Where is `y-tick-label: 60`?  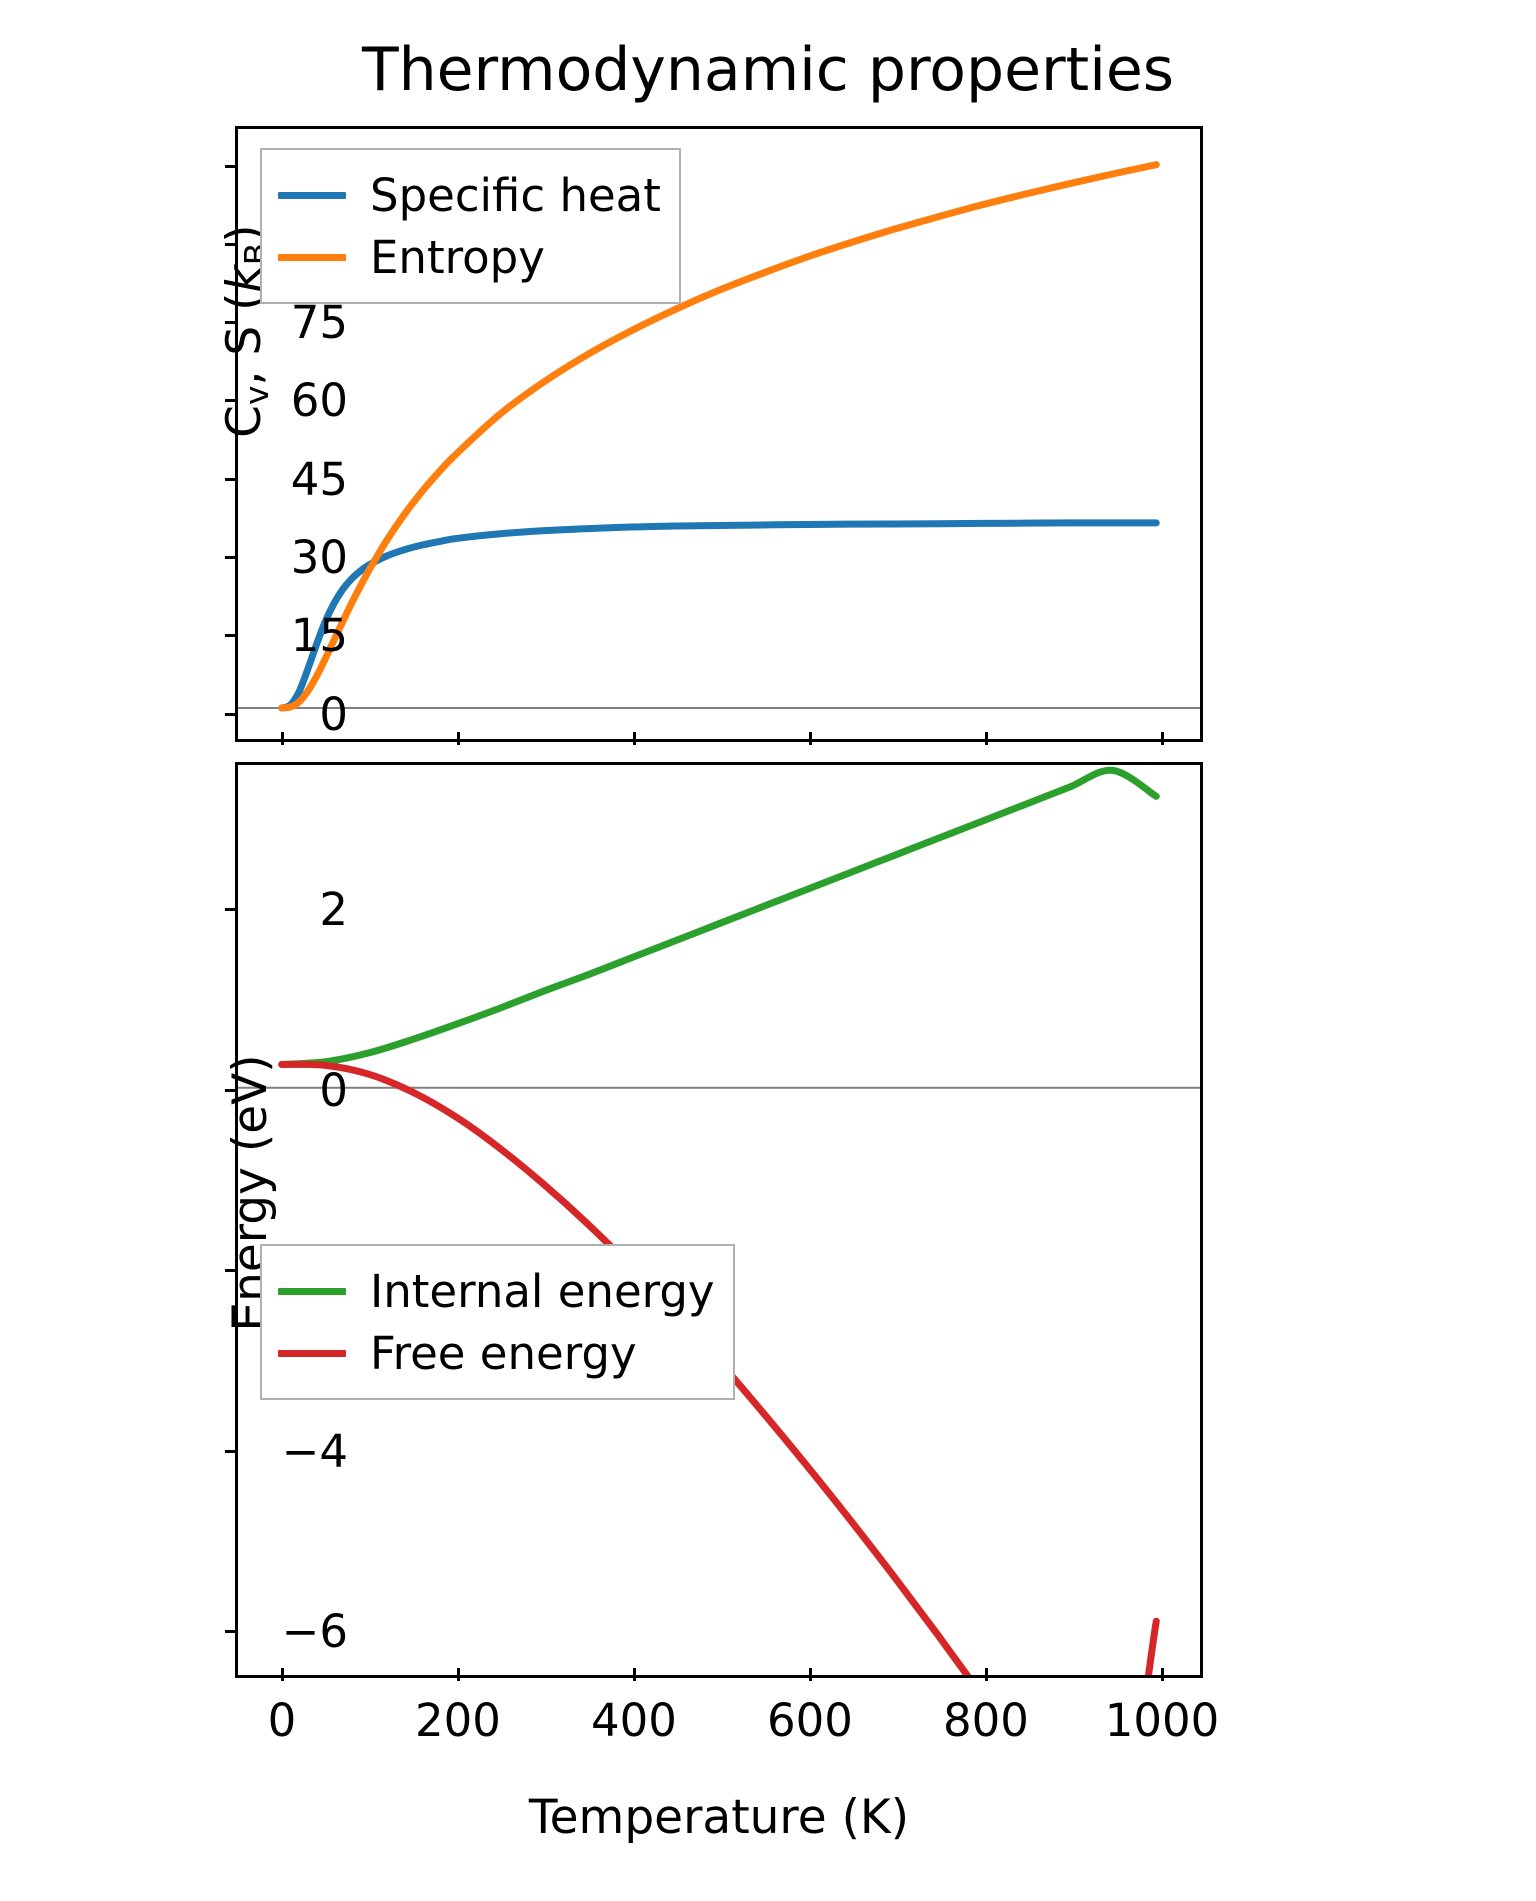
y-tick-label: 60 is located at coordinates (319, 401).